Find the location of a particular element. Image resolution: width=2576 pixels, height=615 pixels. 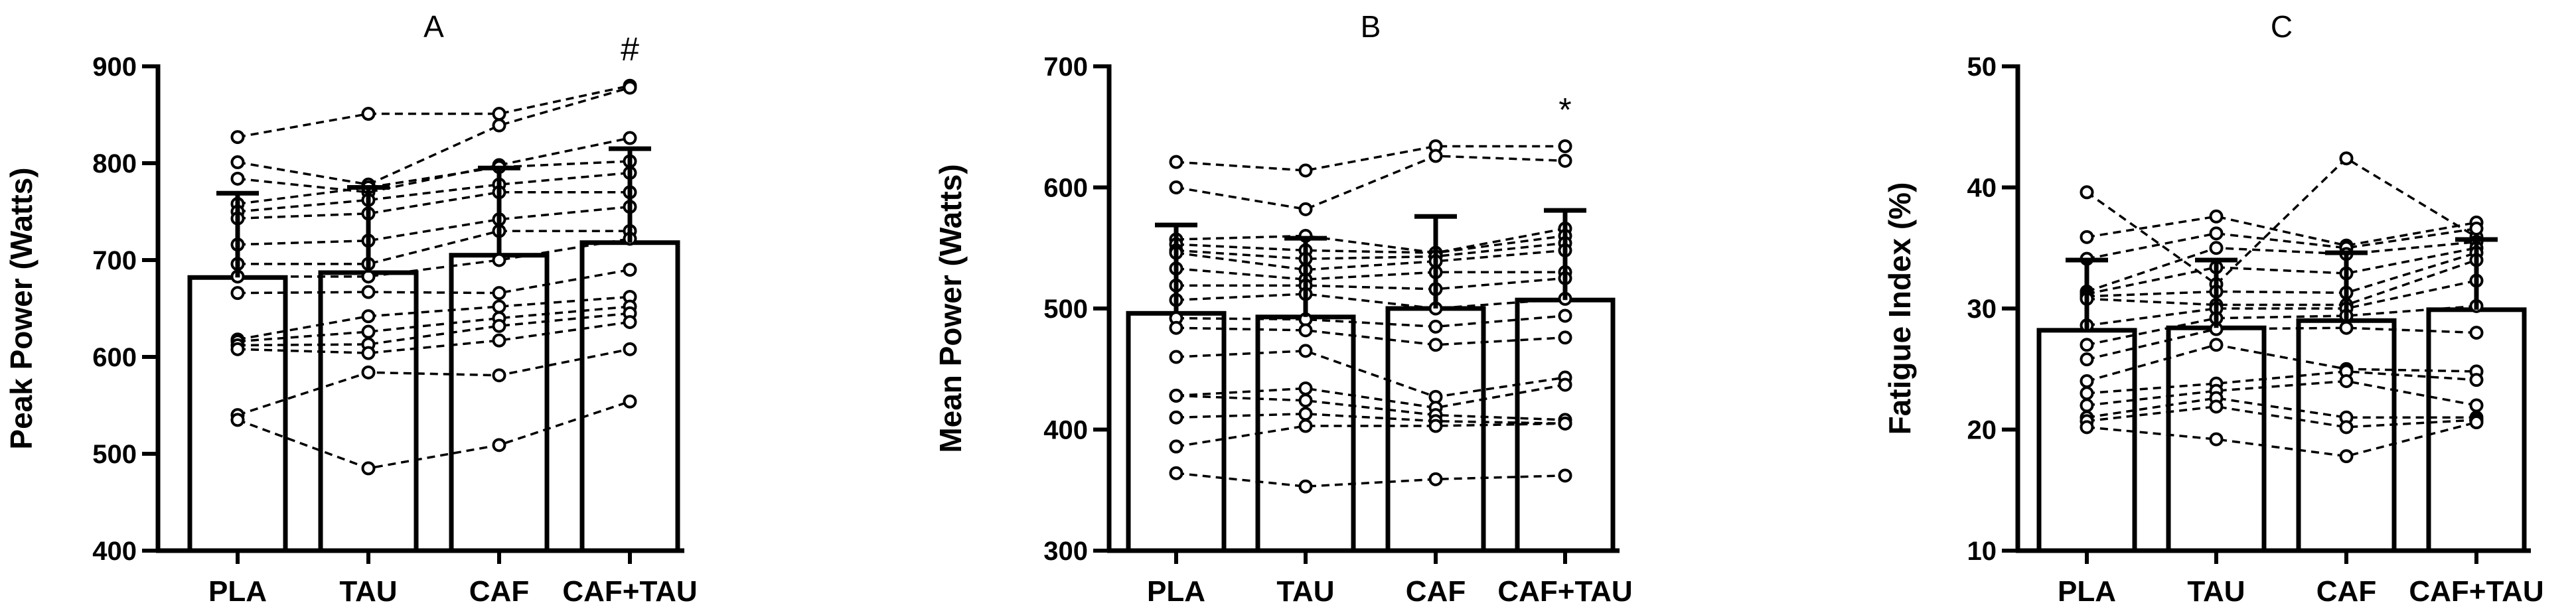

bar-caf is located at coordinates (2346, 436).